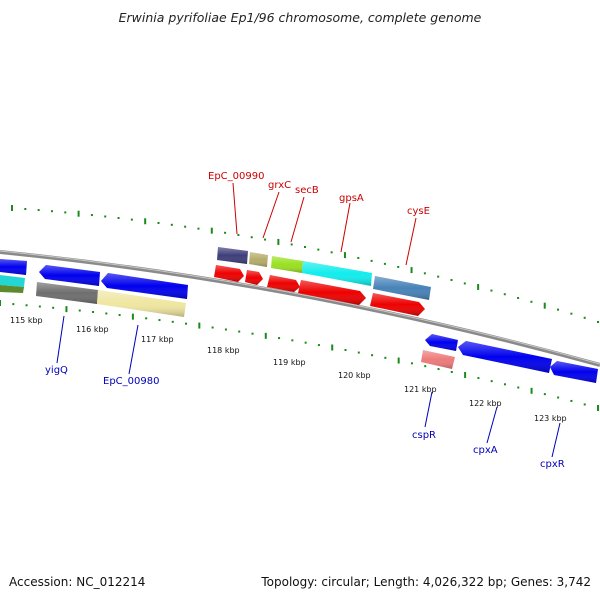  I want to click on gene-label-gpsA: gpsA, so click(351, 198).